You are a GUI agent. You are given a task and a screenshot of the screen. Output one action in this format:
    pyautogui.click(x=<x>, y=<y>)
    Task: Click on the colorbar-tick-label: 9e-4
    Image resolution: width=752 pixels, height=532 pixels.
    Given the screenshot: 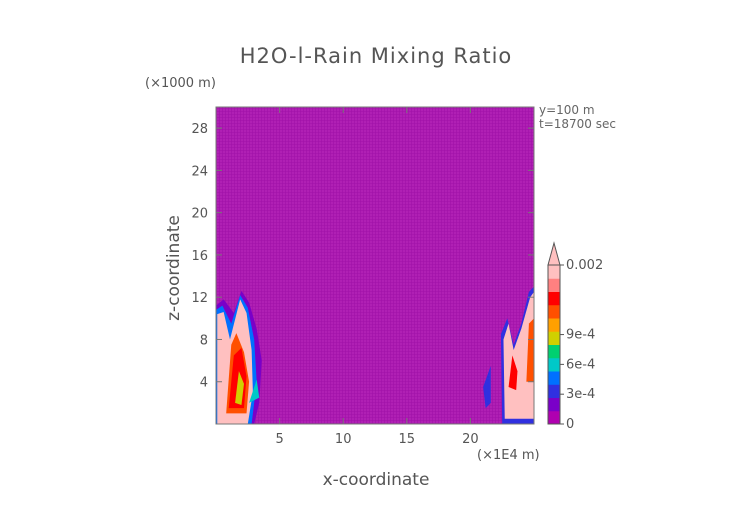 What is the action you would take?
    pyautogui.click(x=580, y=335)
    